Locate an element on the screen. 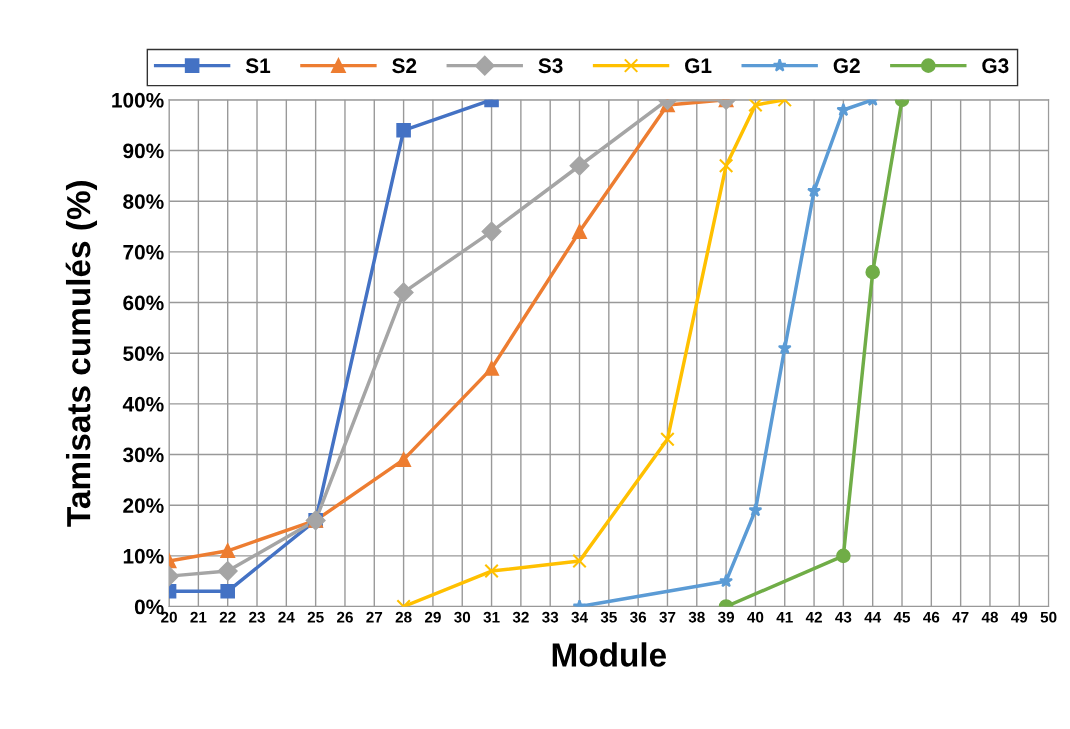 This screenshot has width=1070, height=729. x-tick-label: 37 is located at coordinates (667, 617).